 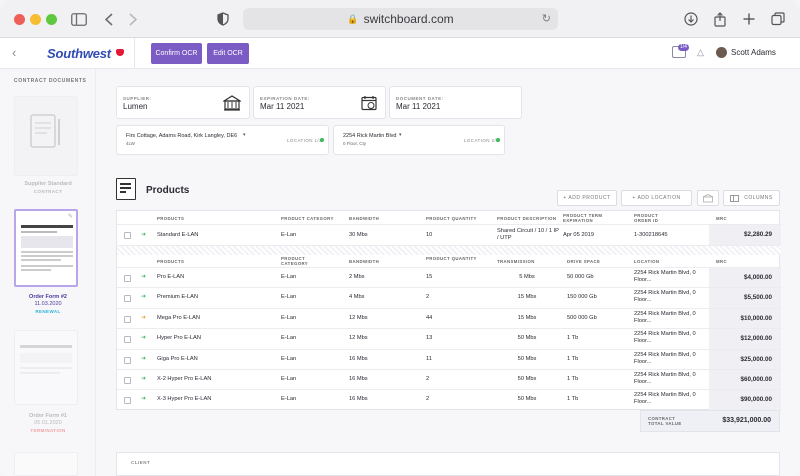 What do you see at coordinates (745, 319) in the screenshot?
I see `cell-mrc: $10,000.00` at bounding box center [745, 319].